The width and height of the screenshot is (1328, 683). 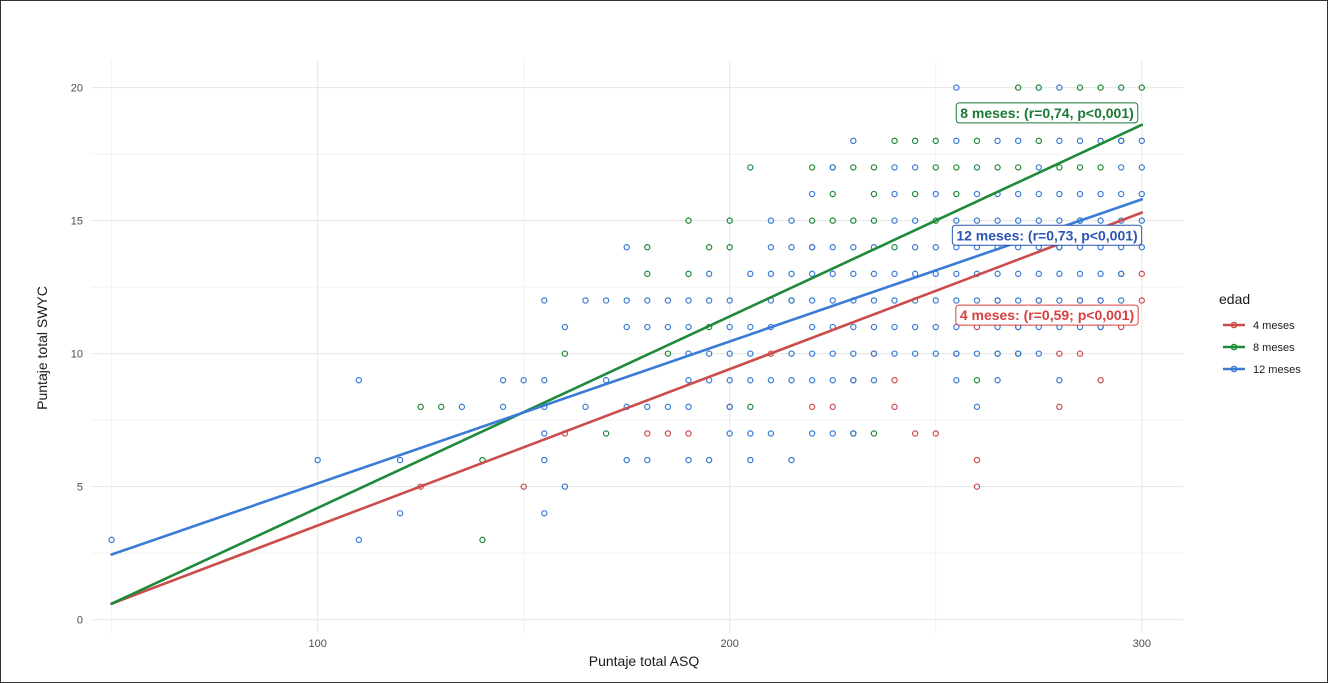 I want to click on y-axis-ticks: 0 5 10 15 20, so click(x=77, y=355).